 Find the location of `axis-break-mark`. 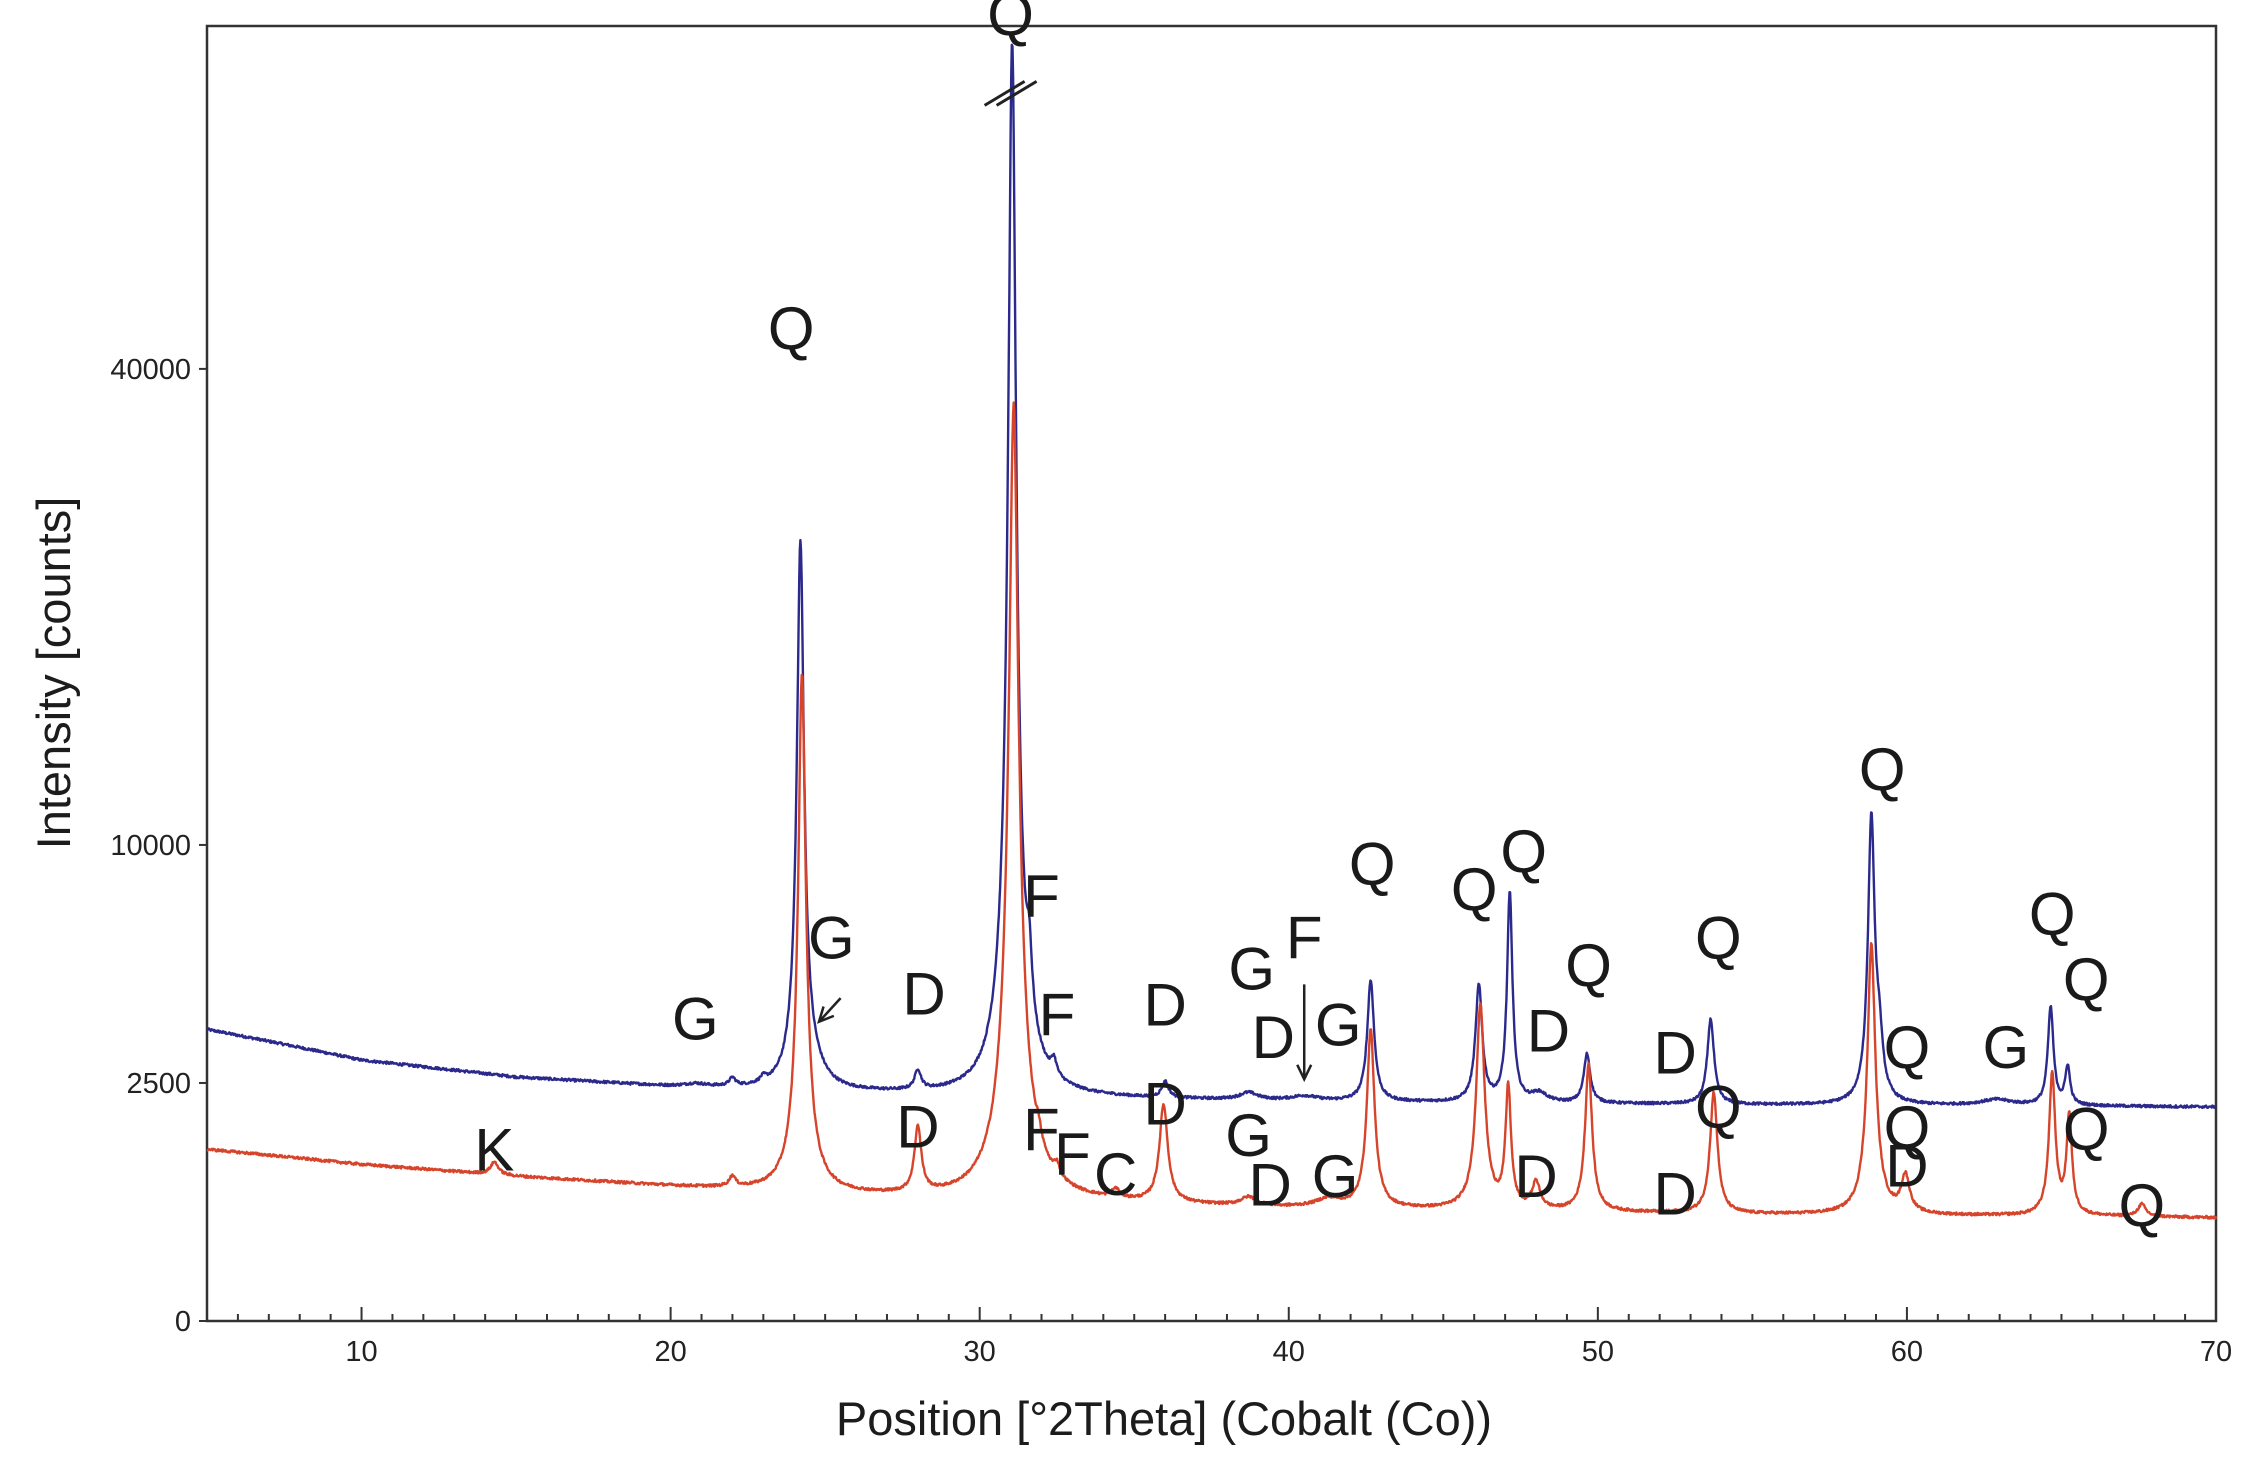

axis-break-mark is located at coordinates (1010, 93).